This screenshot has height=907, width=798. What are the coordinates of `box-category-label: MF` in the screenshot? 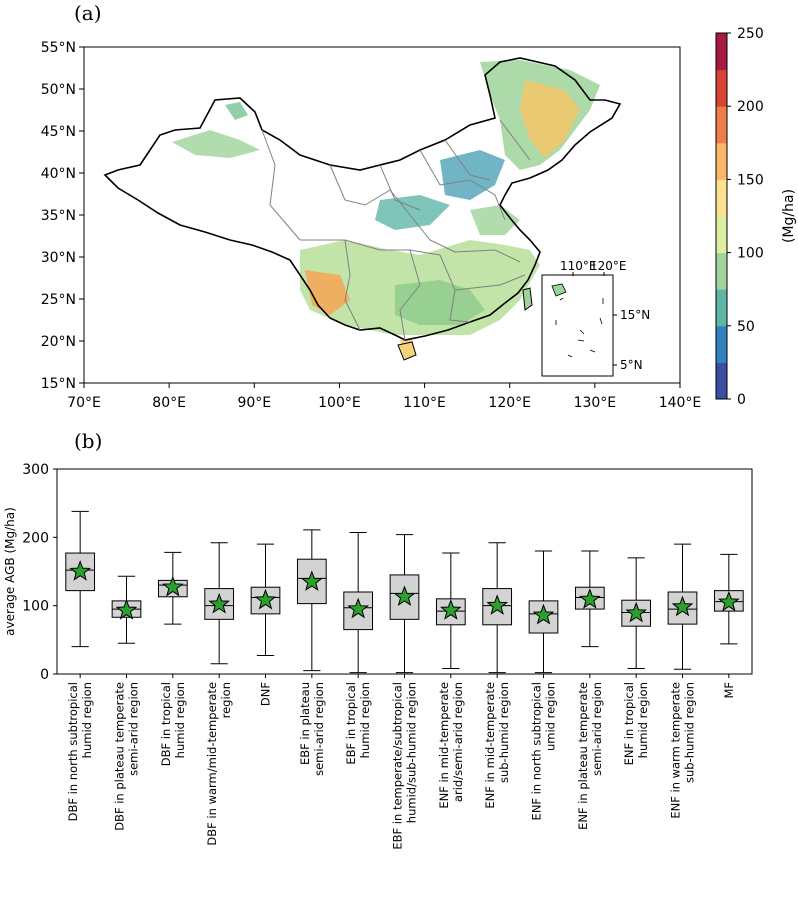 It's located at (729, 690).